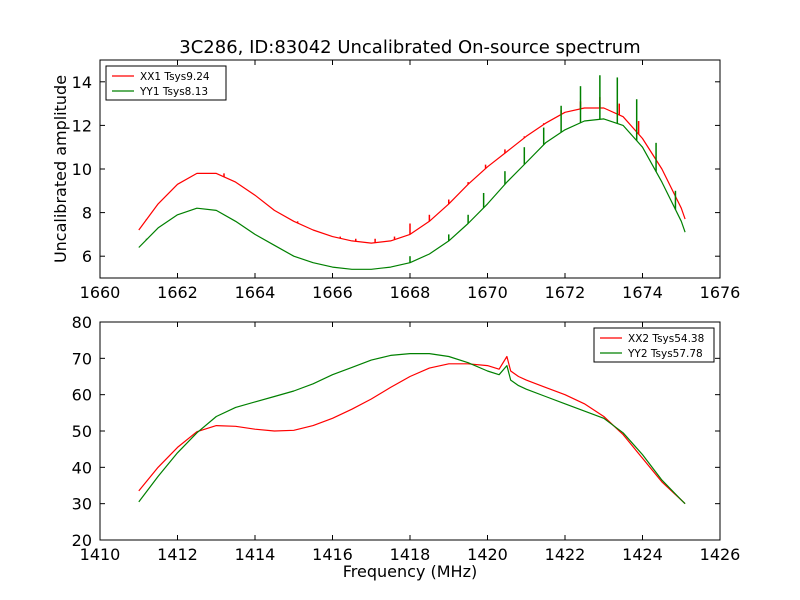 The height and width of the screenshot is (600, 800). I want to click on x-tick-label: 1664, so click(255, 292).